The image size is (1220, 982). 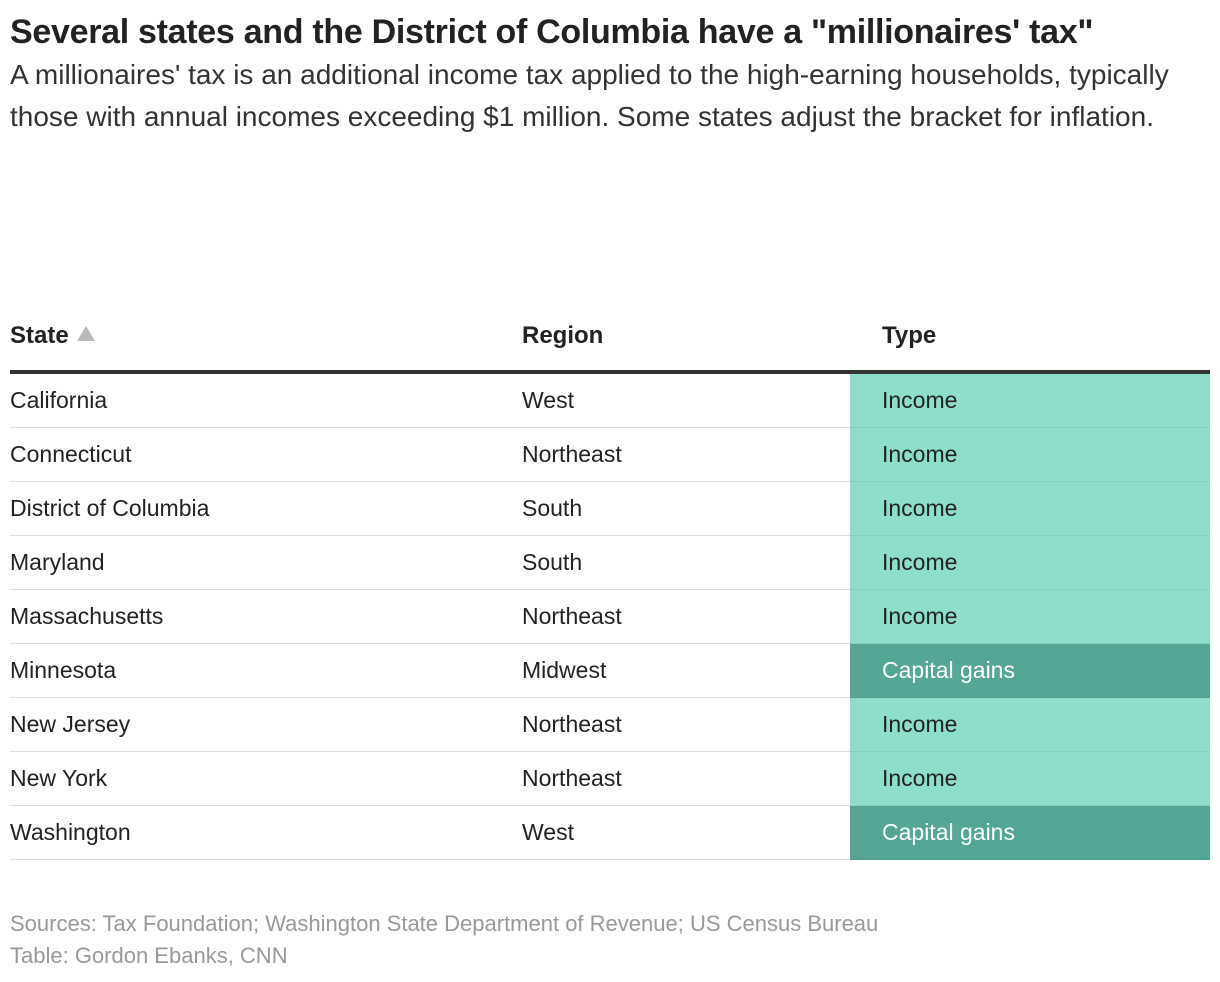 I want to click on table-row: New York Northeast Income, so click(x=610, y=778).